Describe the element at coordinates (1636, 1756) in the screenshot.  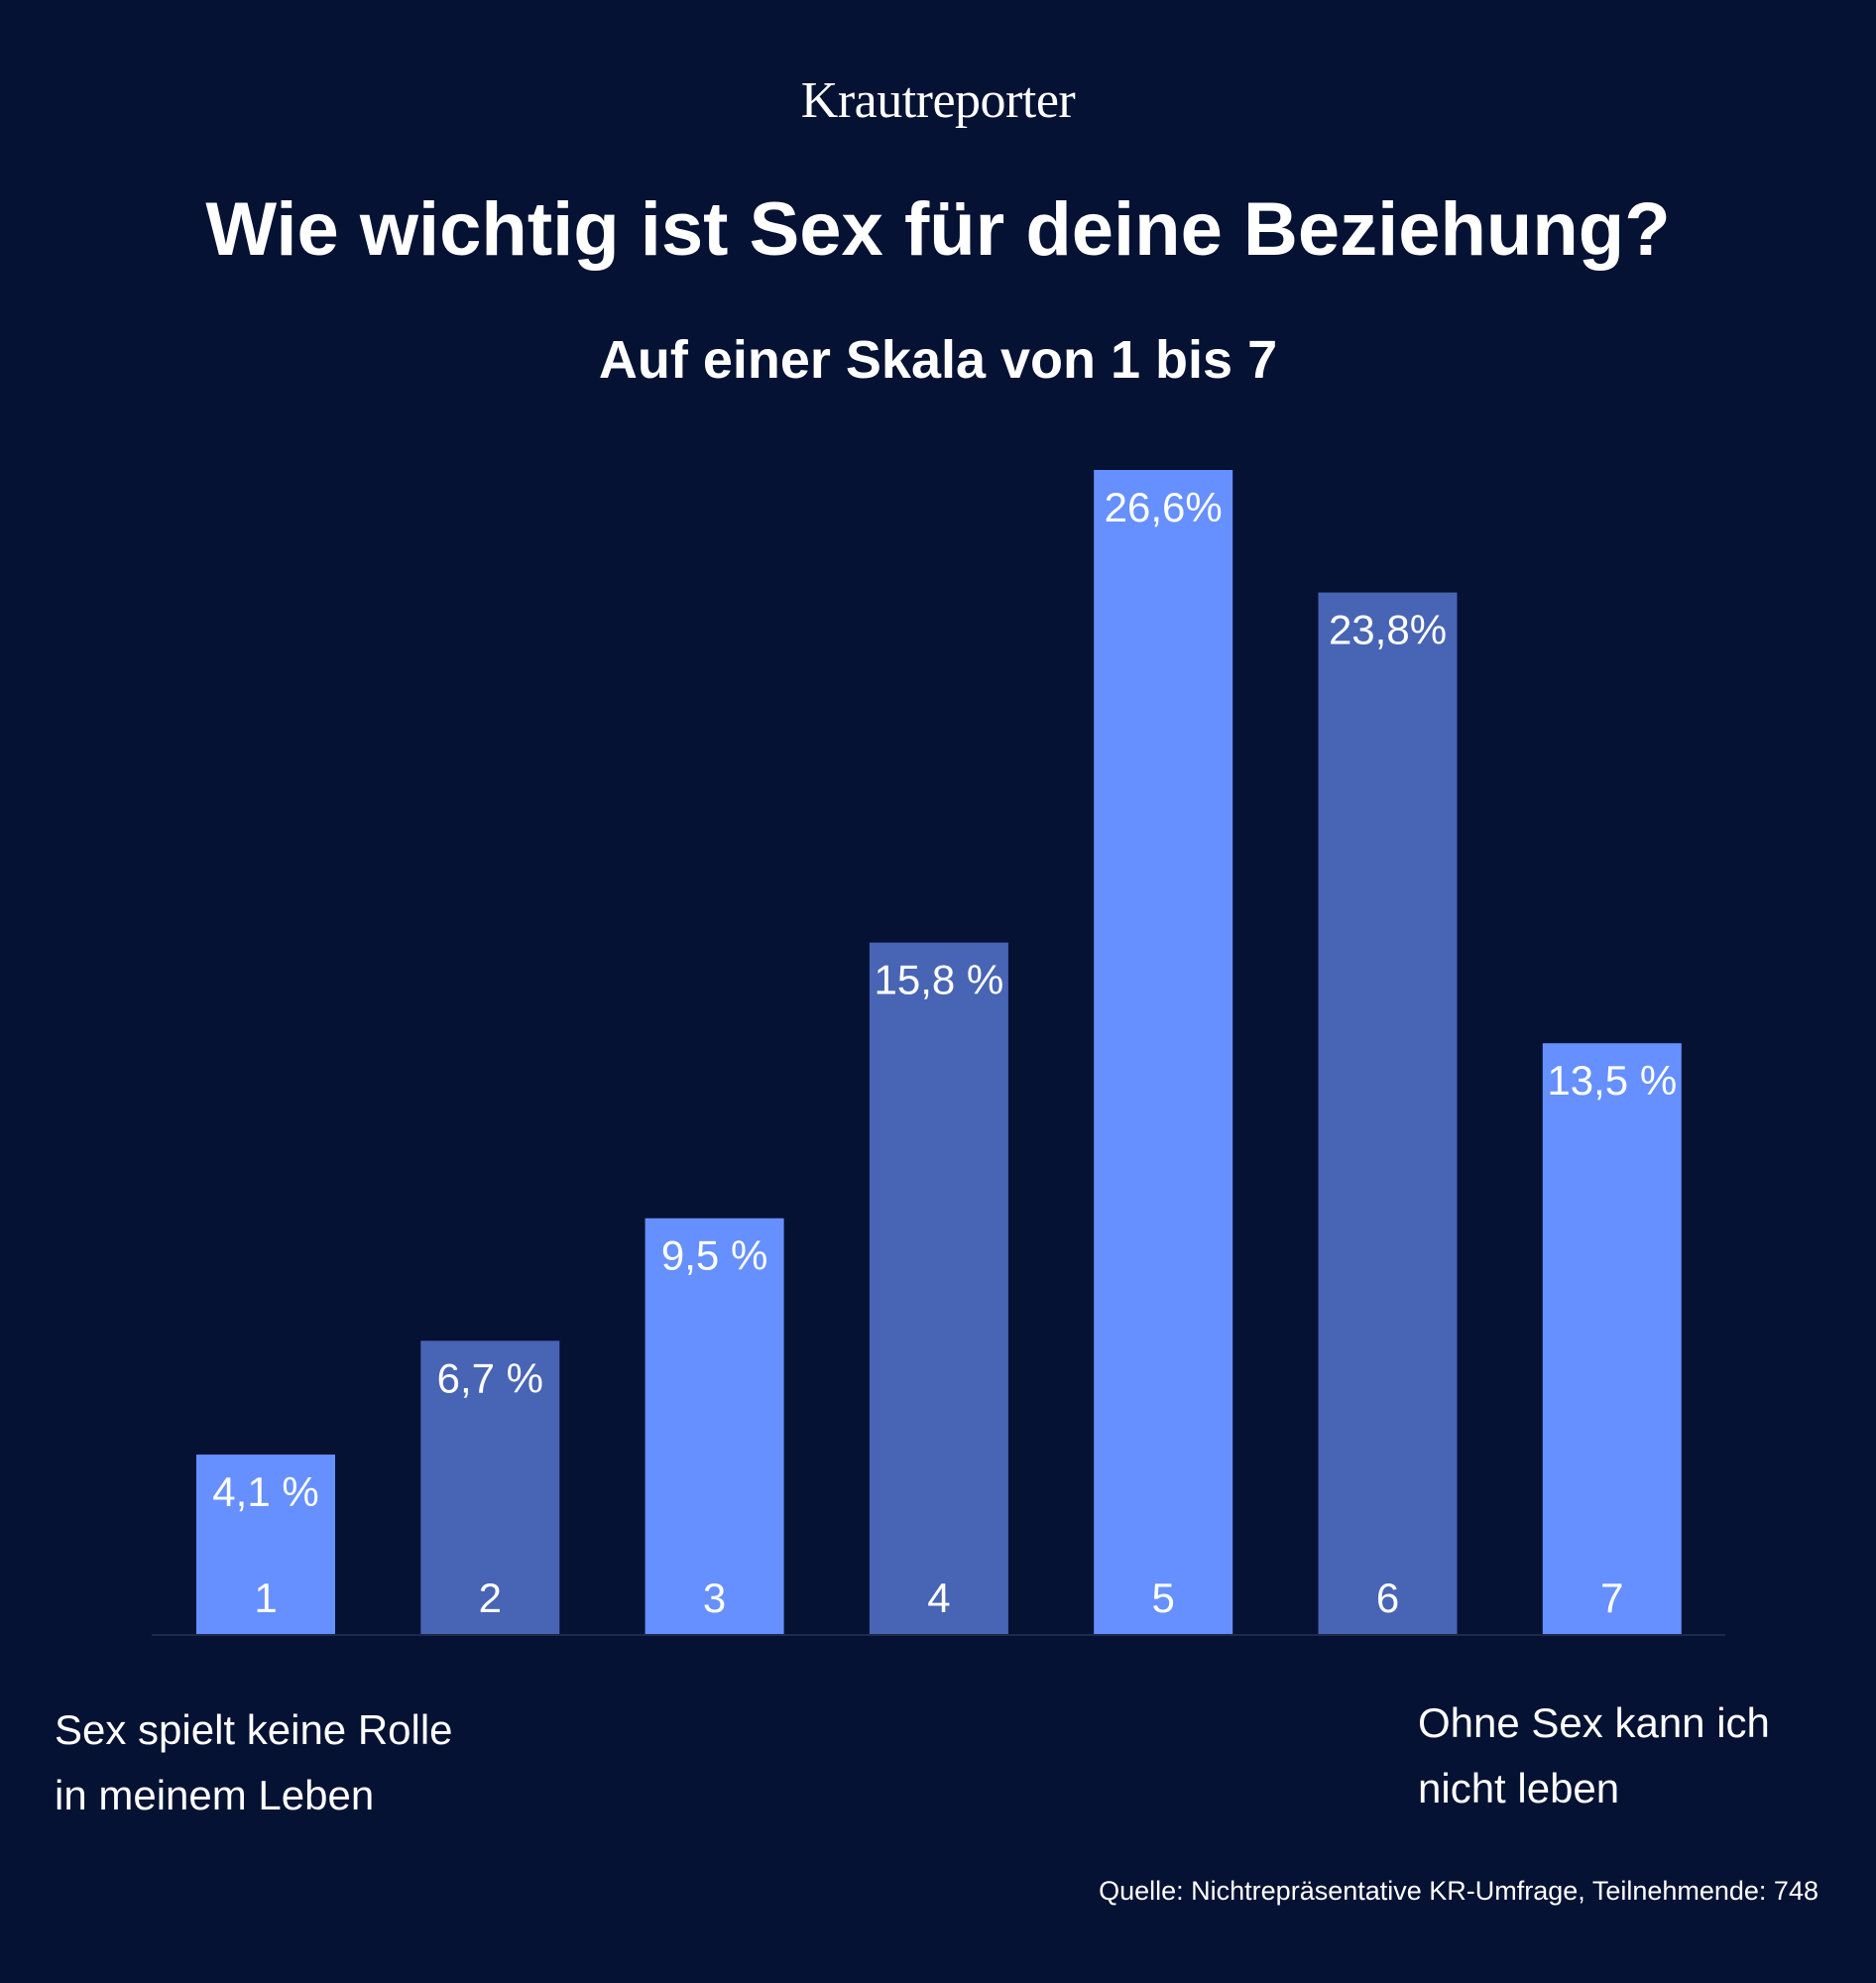
I see `scale-high-label: Ohne Sex kann ich nicht leben` at that location.